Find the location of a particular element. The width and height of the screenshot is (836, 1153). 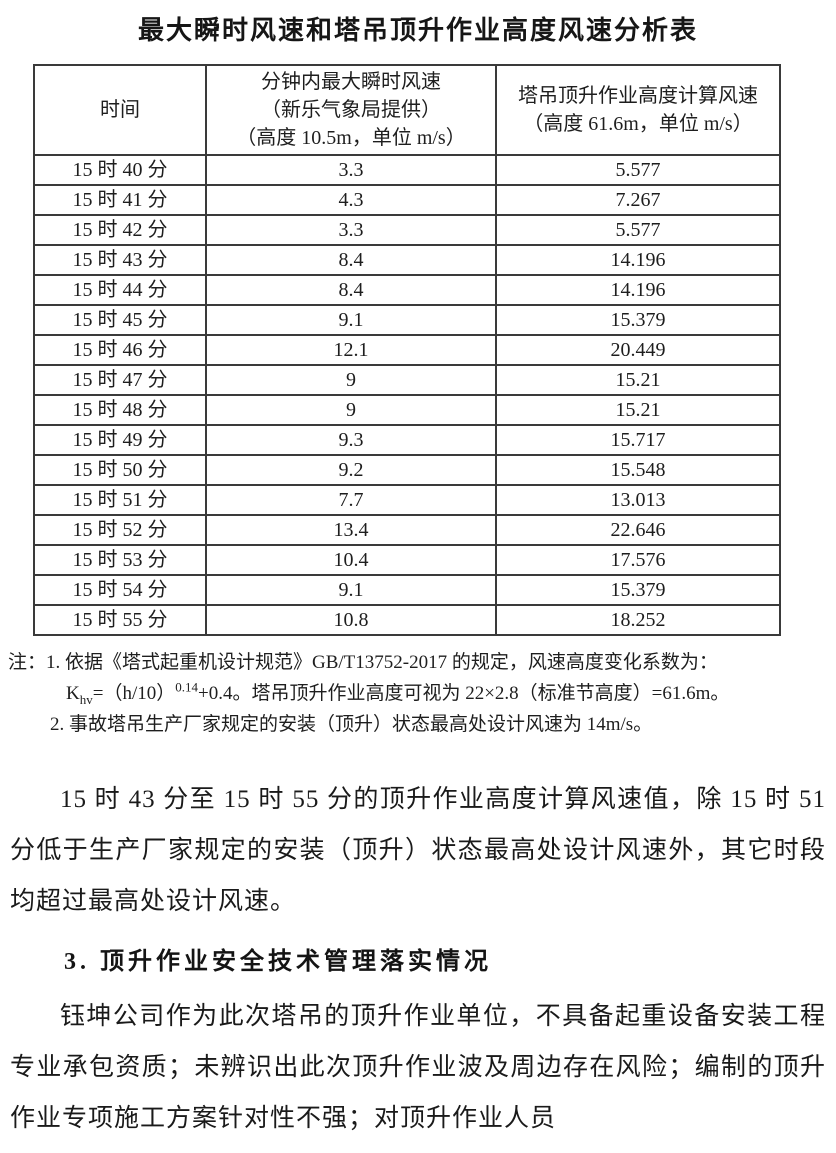

table-row: 15 时 55 分 10.8 18.252 is located at coordinates (407, 620).